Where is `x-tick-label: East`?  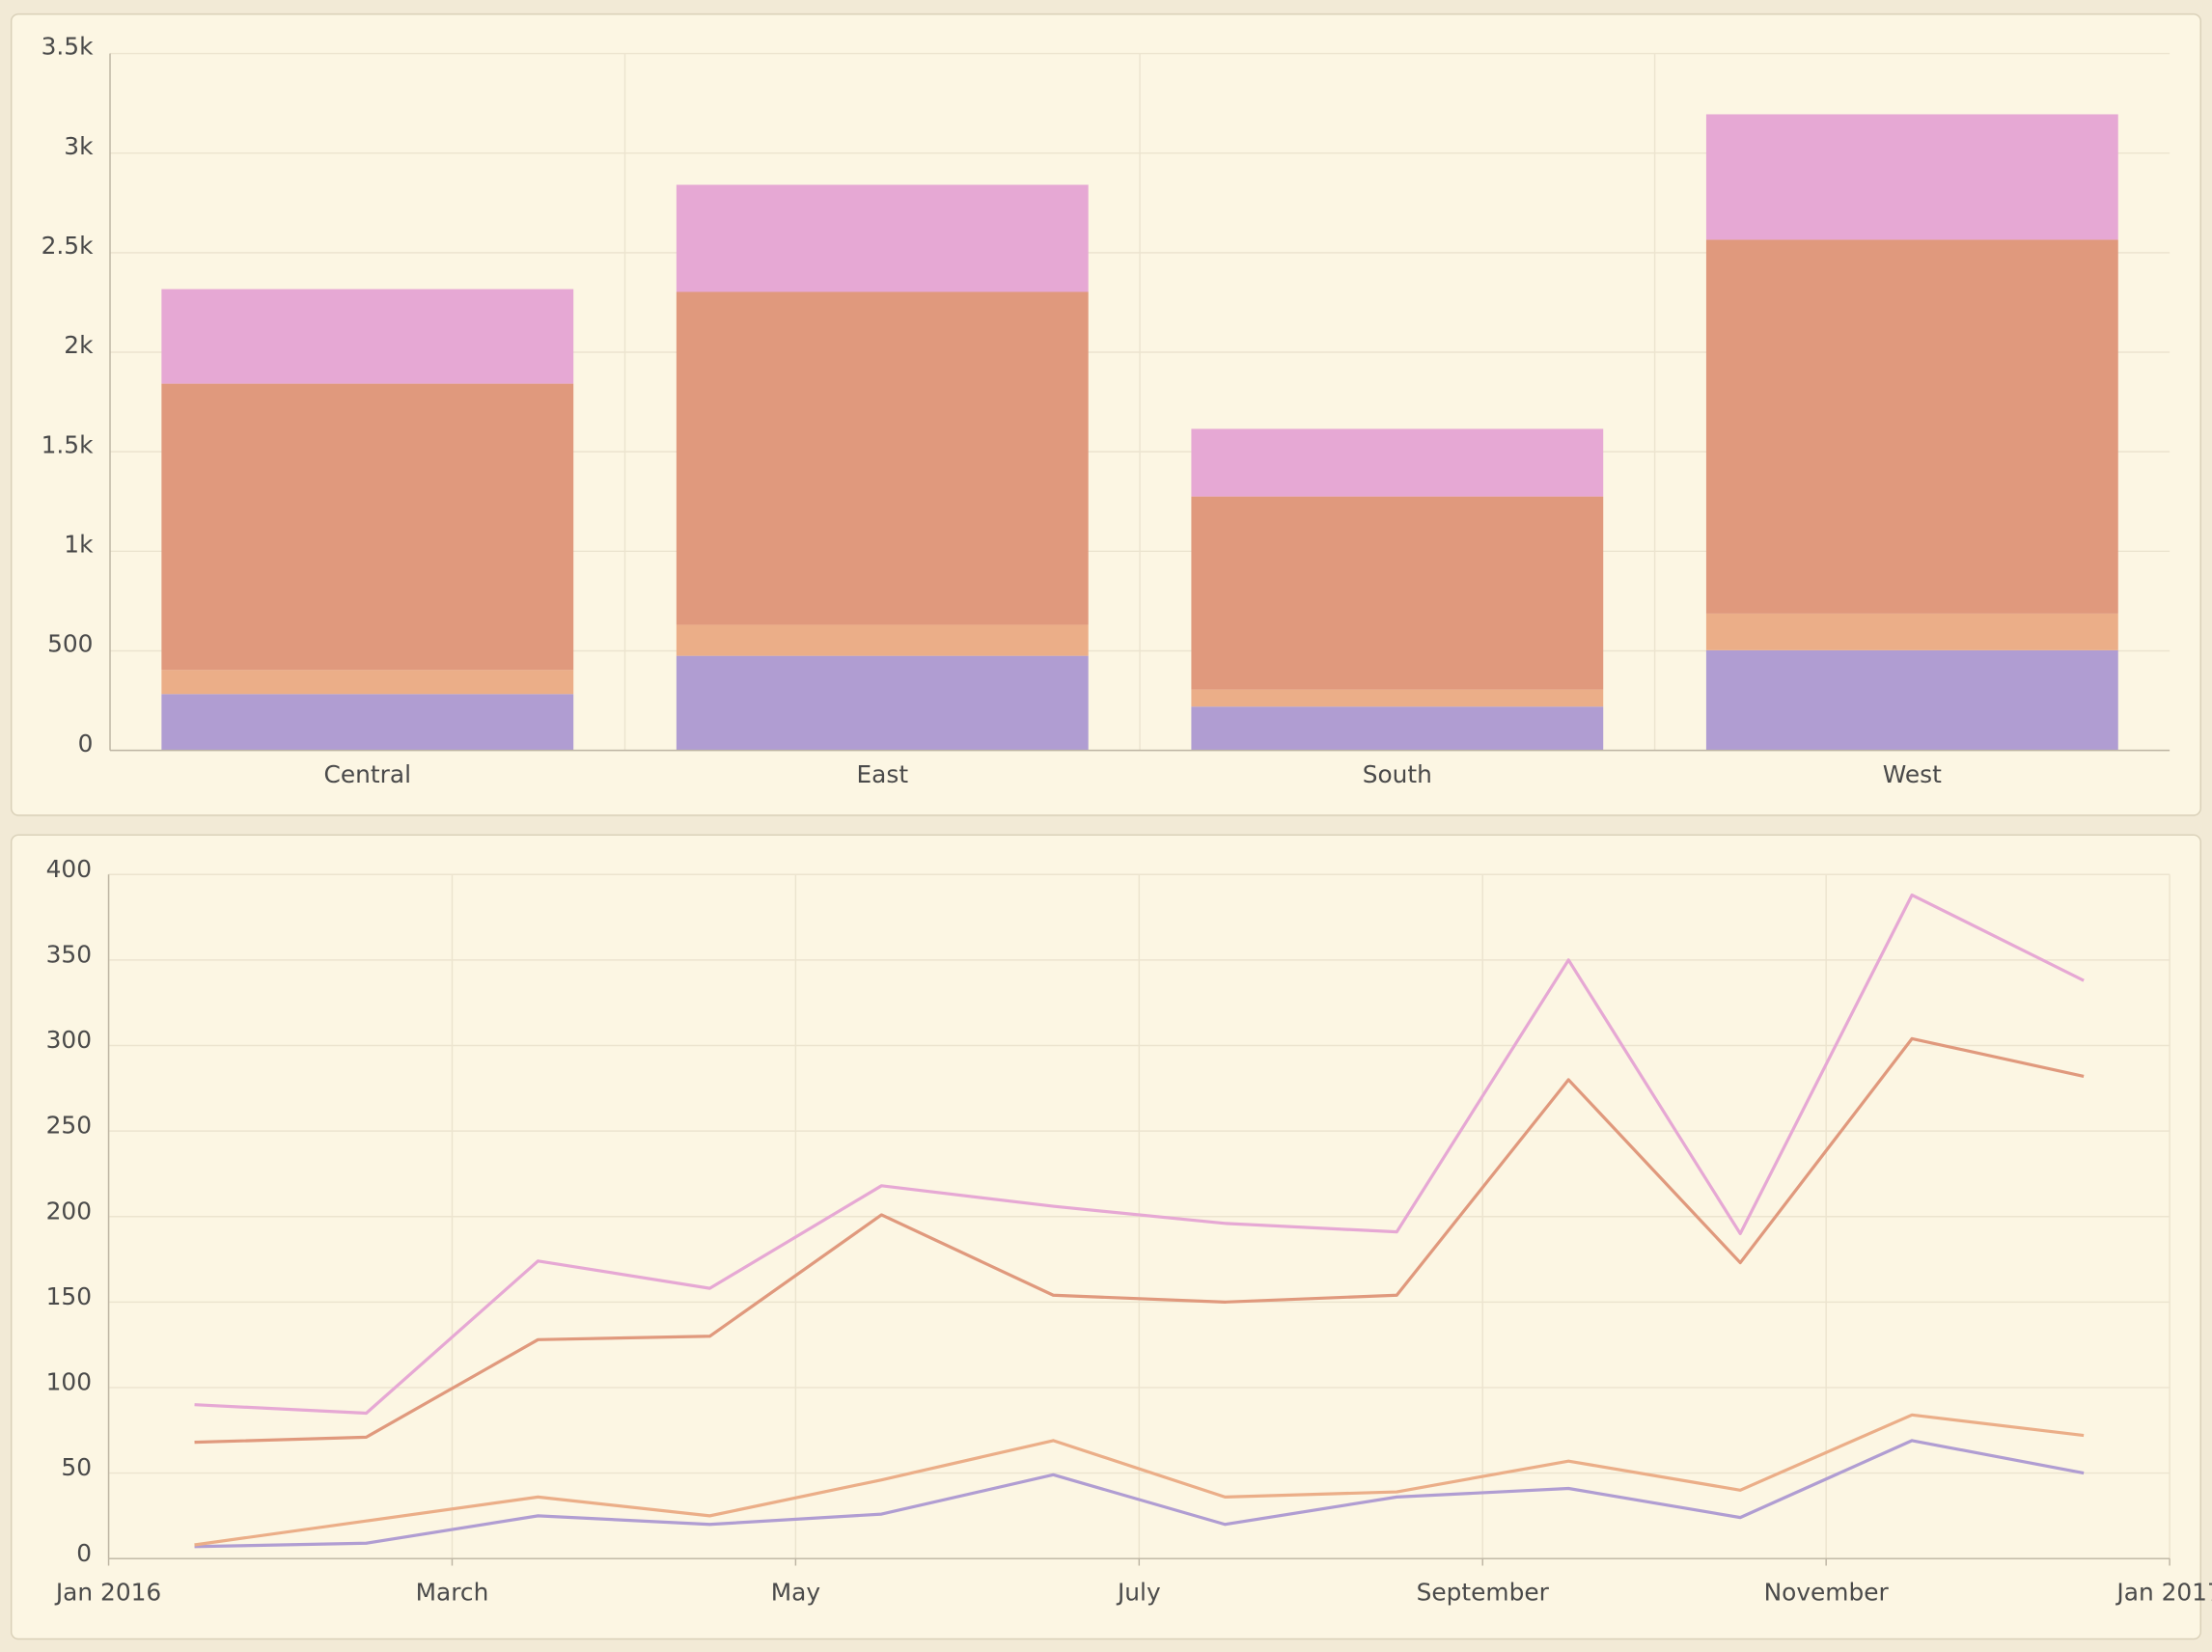
x-tick-label: East is located at coordinates (883, 774).